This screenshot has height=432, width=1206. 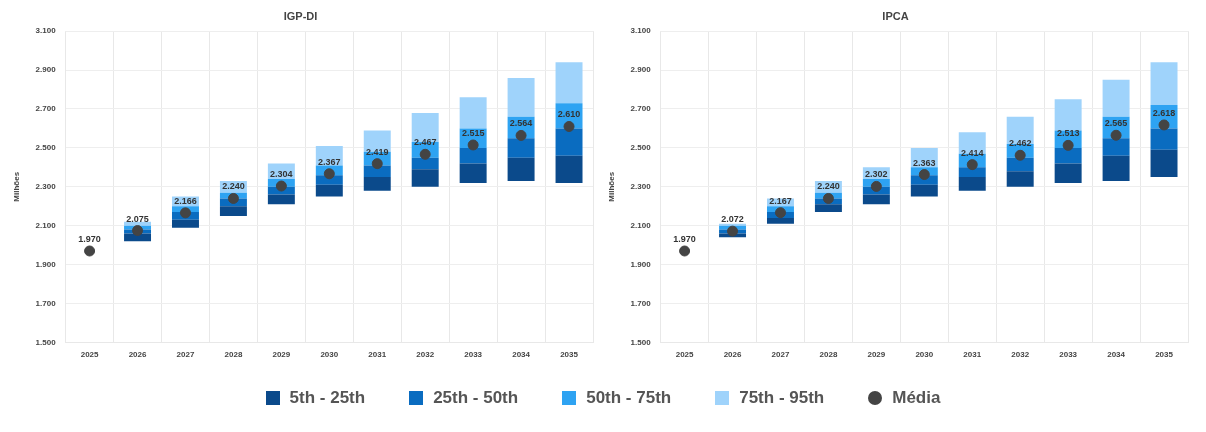 What do you see at coordinates (327, 398) in the screenshot?
I see `legend-label: 5th - 25th` at bounding box center [327, 398].